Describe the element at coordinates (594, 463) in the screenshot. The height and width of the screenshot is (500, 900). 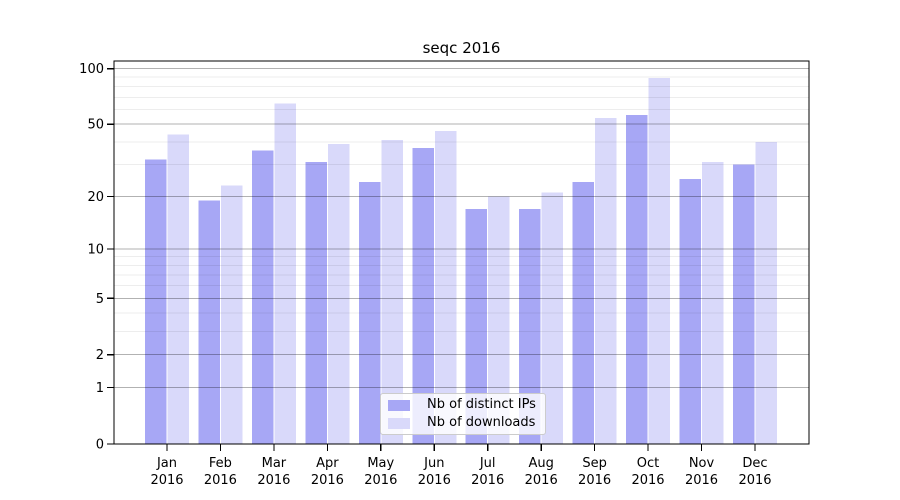
I see `x-tick-label-month-sep: Sep` at that location.